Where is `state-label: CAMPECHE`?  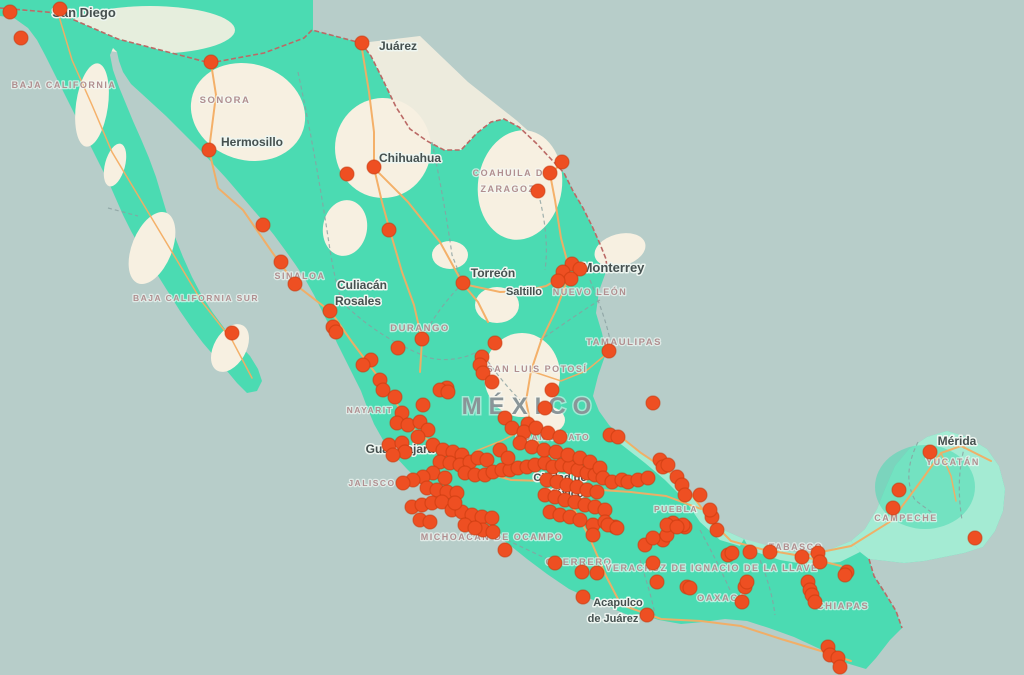 state-label: CAMPECHE is located at coordinates (906, 518).